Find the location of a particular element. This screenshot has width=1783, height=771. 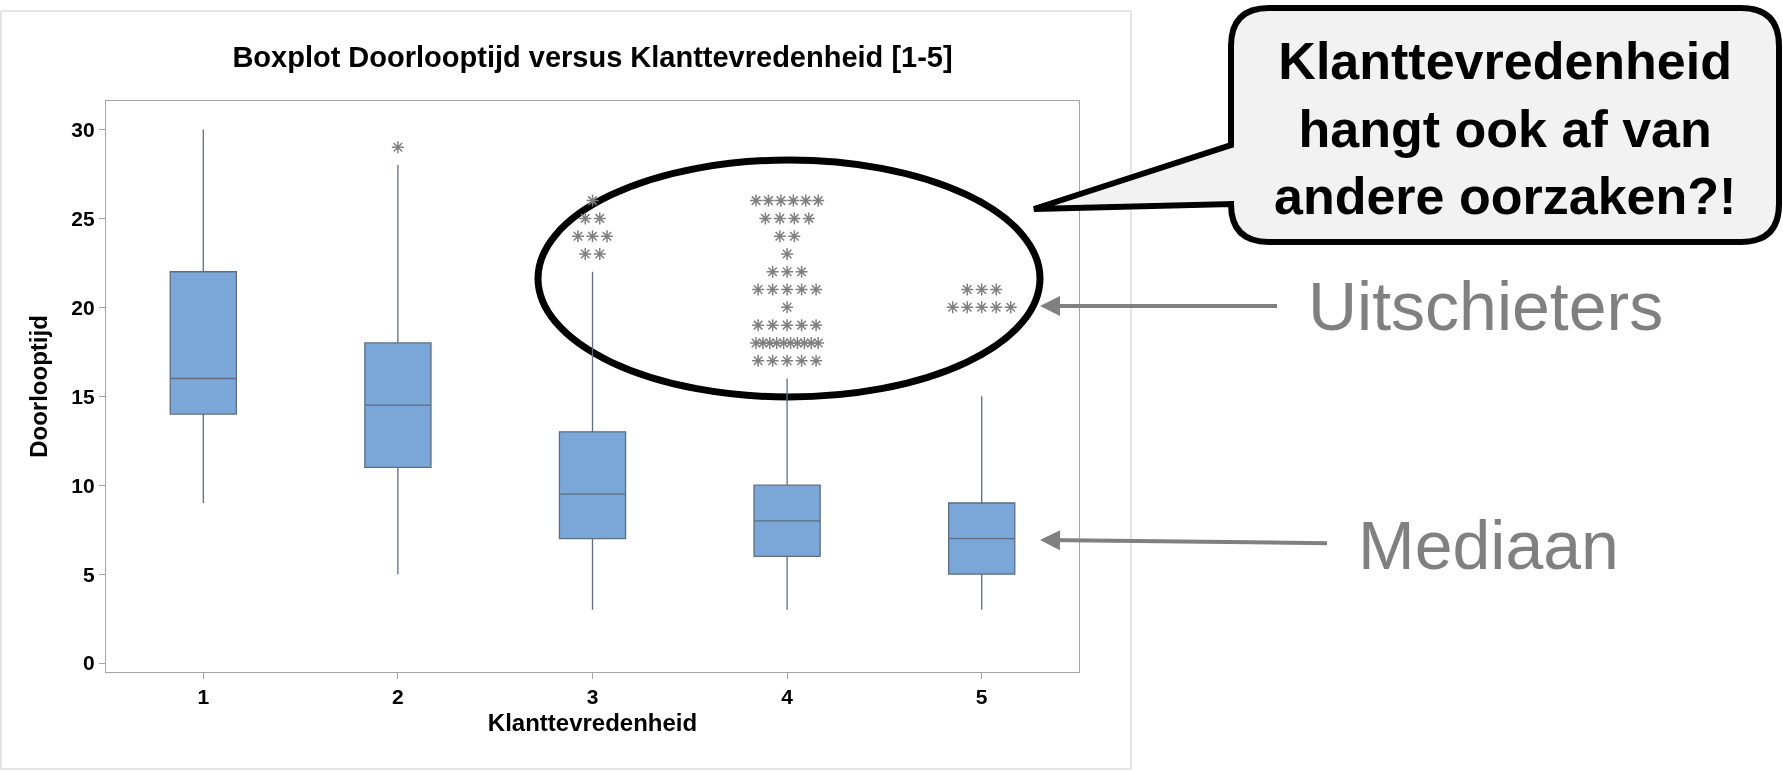

y-tick-label: 5 is located at coordinates (89, 574).